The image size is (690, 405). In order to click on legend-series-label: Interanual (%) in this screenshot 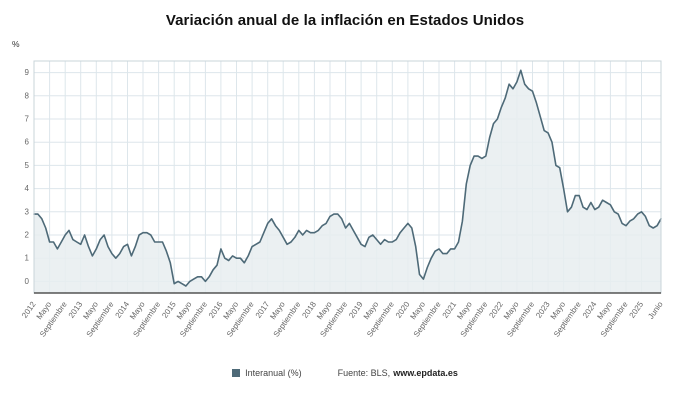, I will do `click(273, 373)`.